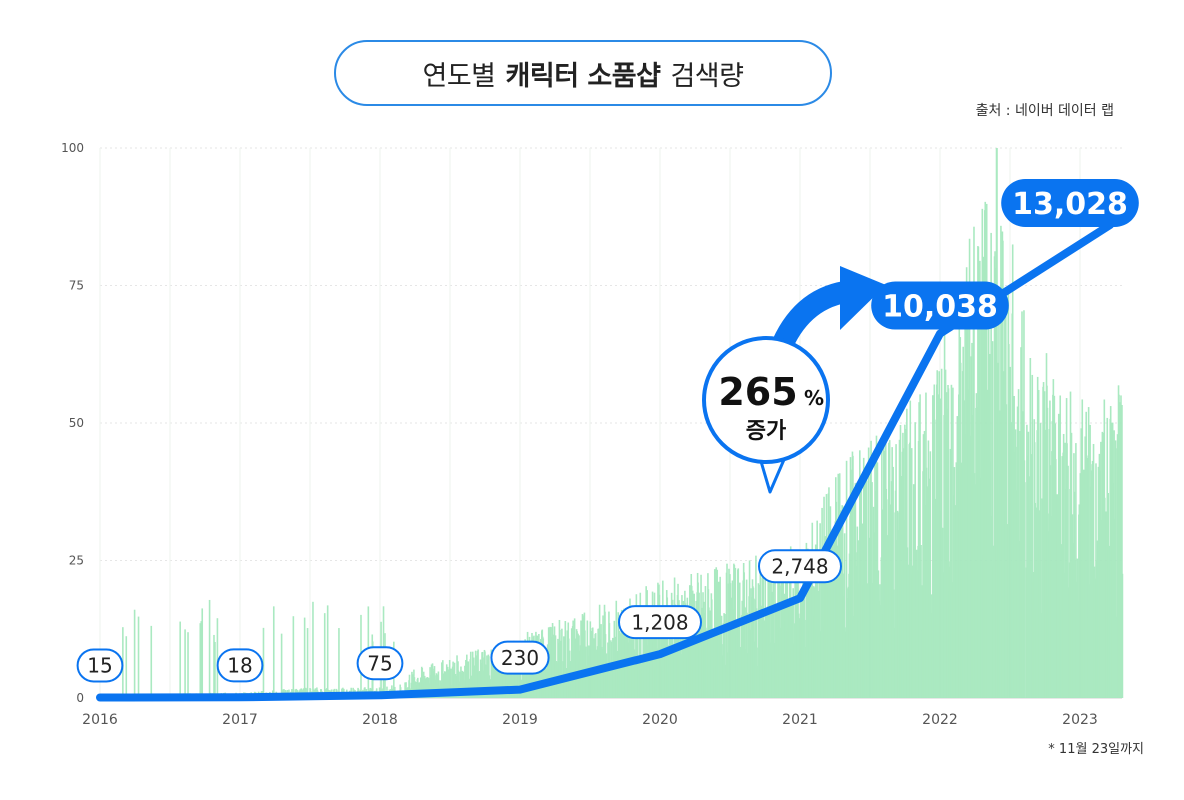  I want to click on y-tick-label: 50, so click(76, 423).